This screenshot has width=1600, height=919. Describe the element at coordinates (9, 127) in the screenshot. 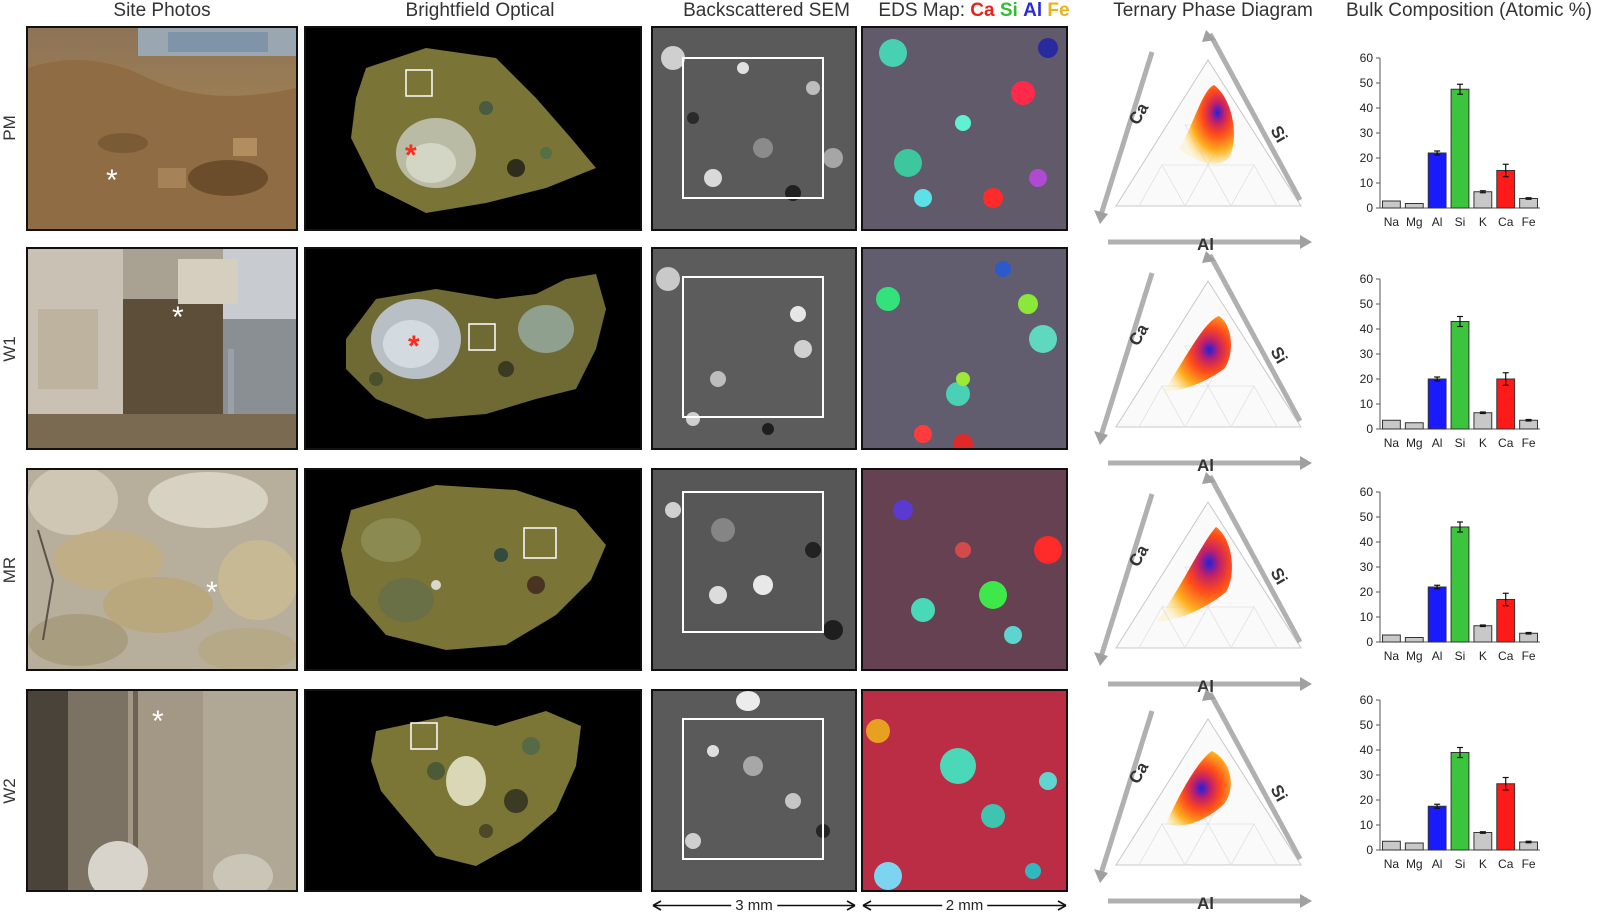

I see `row-label-pm: PM` at that location.